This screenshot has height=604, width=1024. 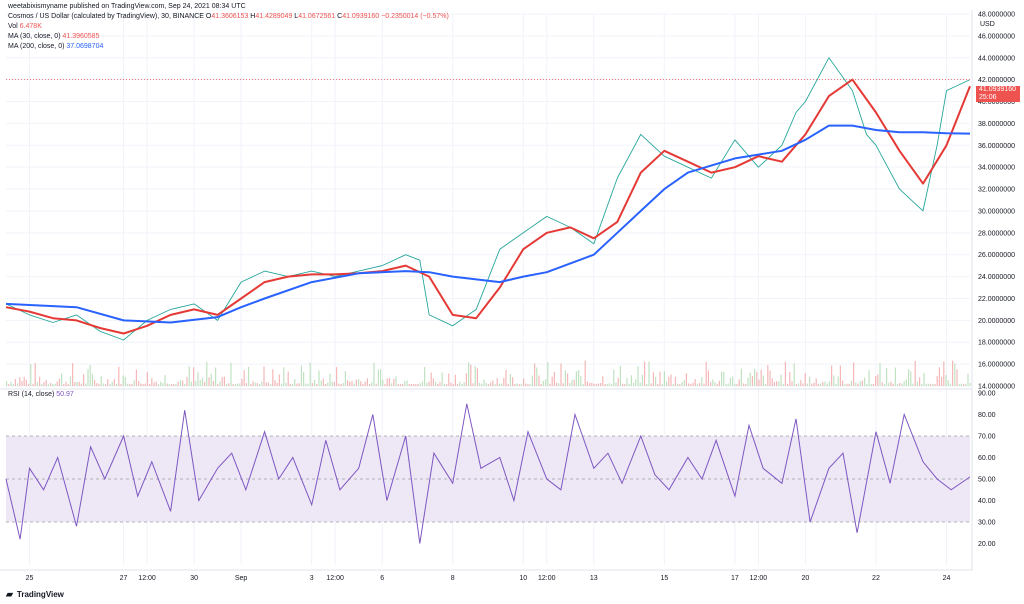 What do you see at coordinates (996, 321) in the screenshot?
I see `price-tick-label: 20.0000000` at bounding box center [996, 321].